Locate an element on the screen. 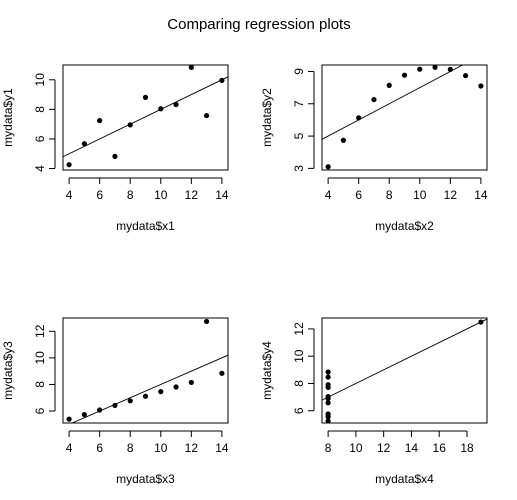  panel-2-xlabel: mydata$x2 is located at coordinates (404, 226).